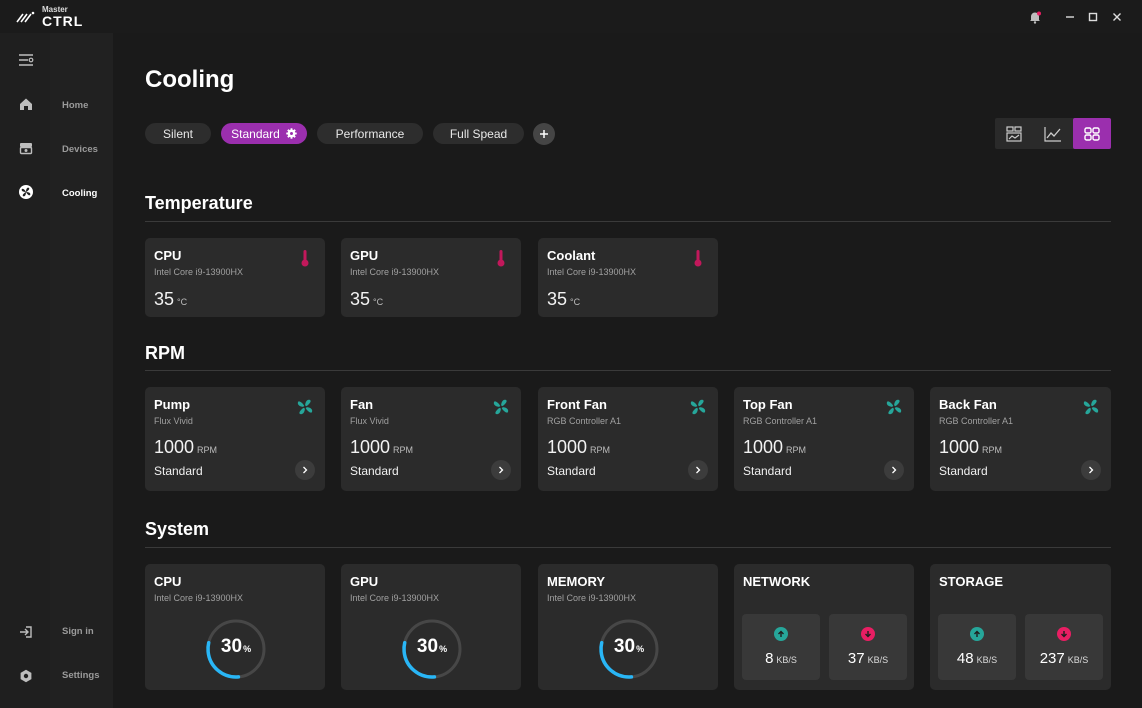  I want to click on nav-item-cooling: Cooling, so click(80, 193).